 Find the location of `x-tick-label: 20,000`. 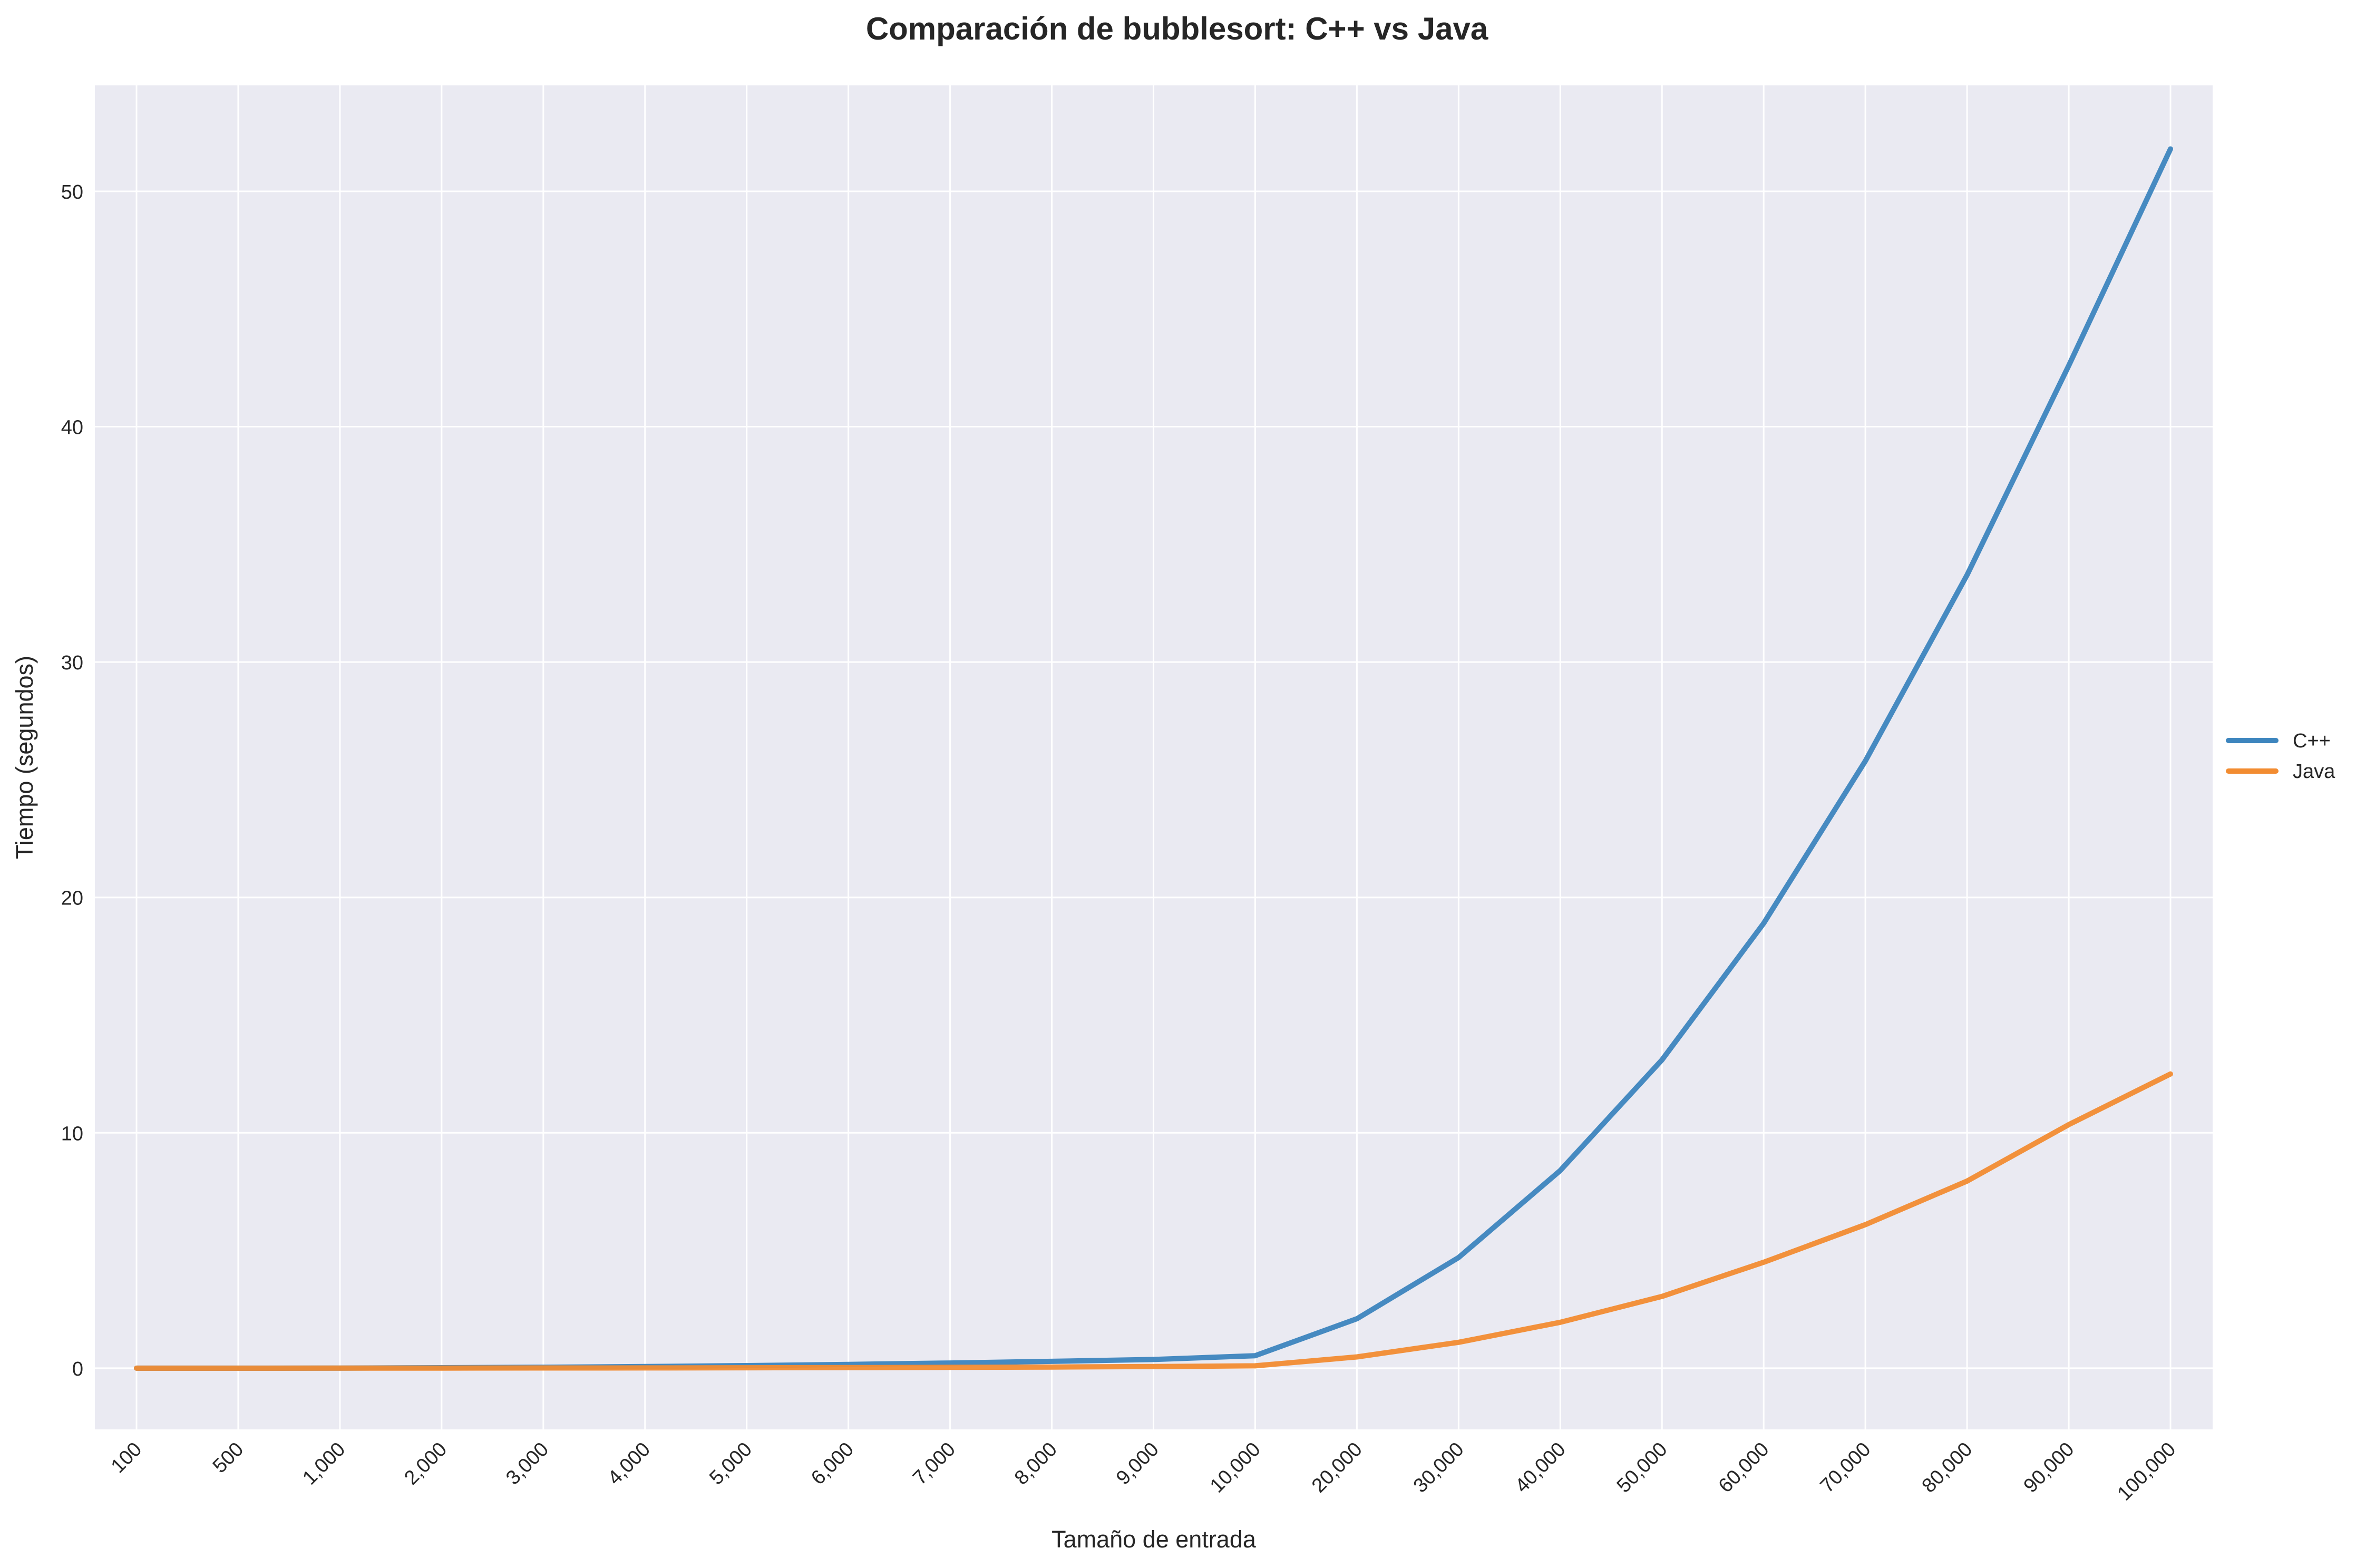

x-tick-label: 20,000 is located at coordinates (1337, 1468).